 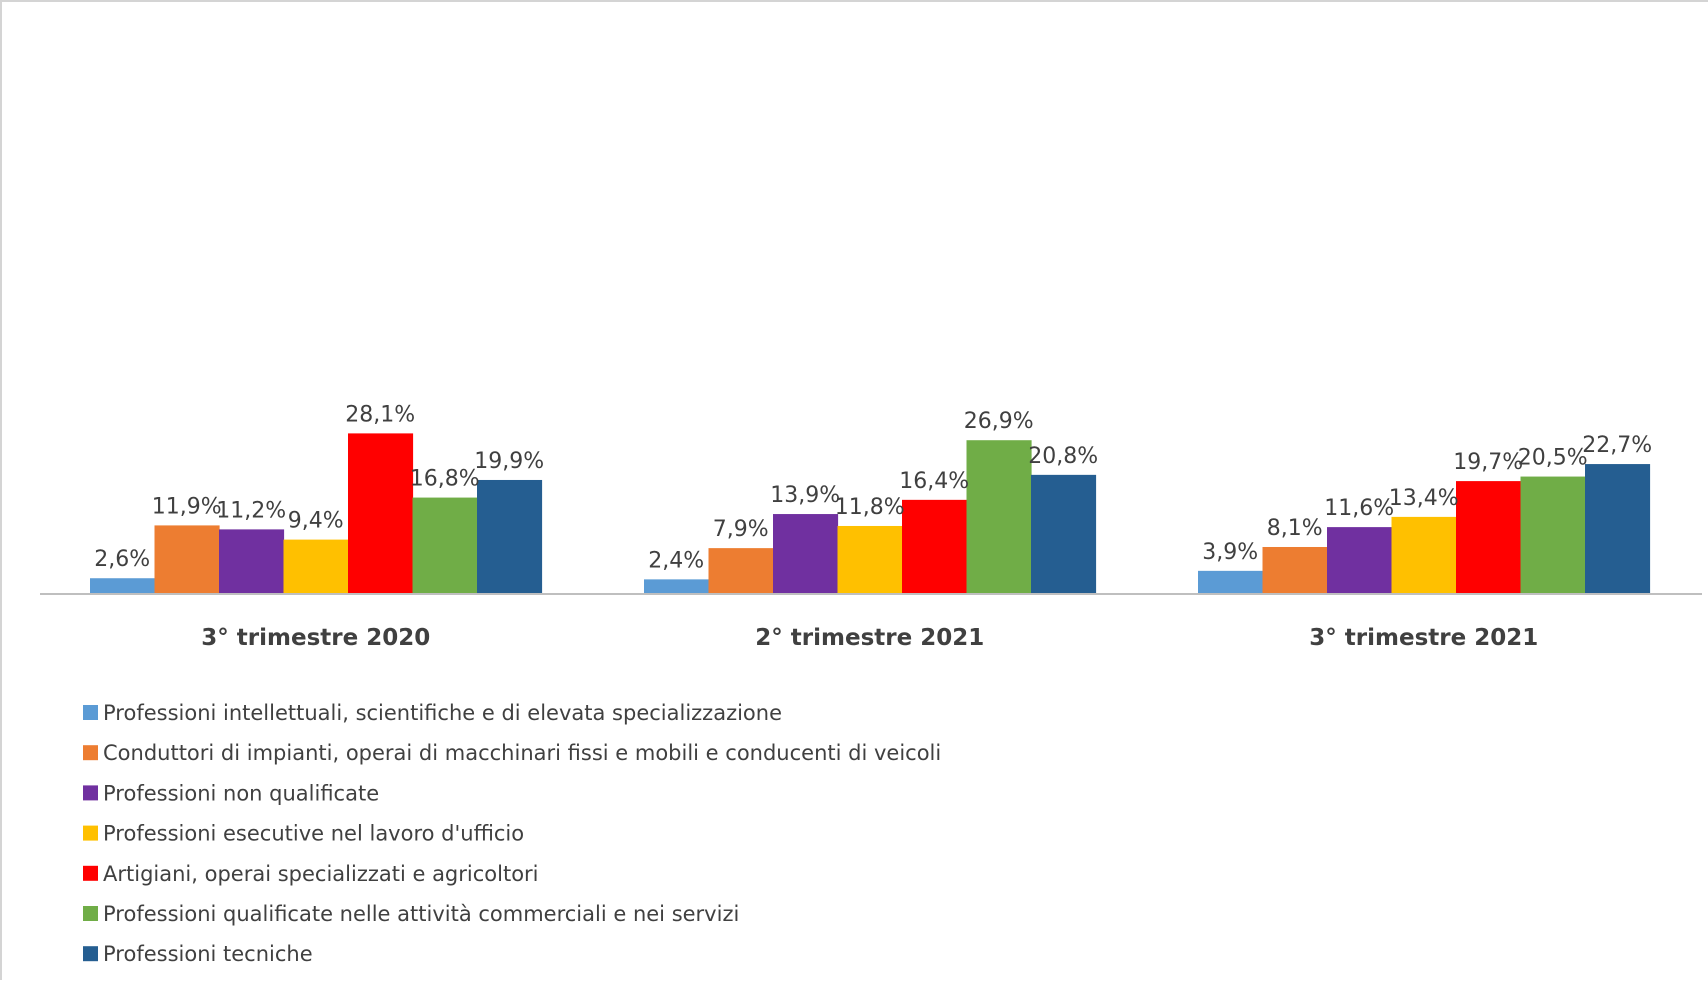 What do you see at coordinates (999, 421) in the screenshot?
I see `data-label: 26,9%` at bounding box center [999, 421].